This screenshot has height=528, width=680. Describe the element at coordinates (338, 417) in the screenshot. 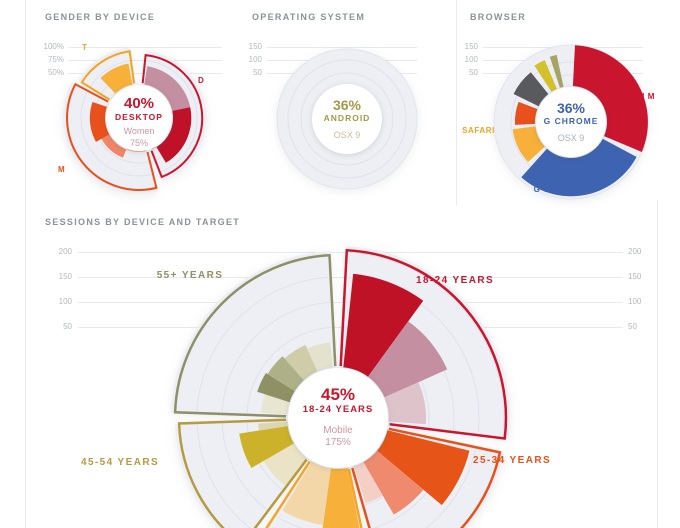

I see `sessions-chart-center: 45% 18-24 YEARS Mobile 175%` at that location.